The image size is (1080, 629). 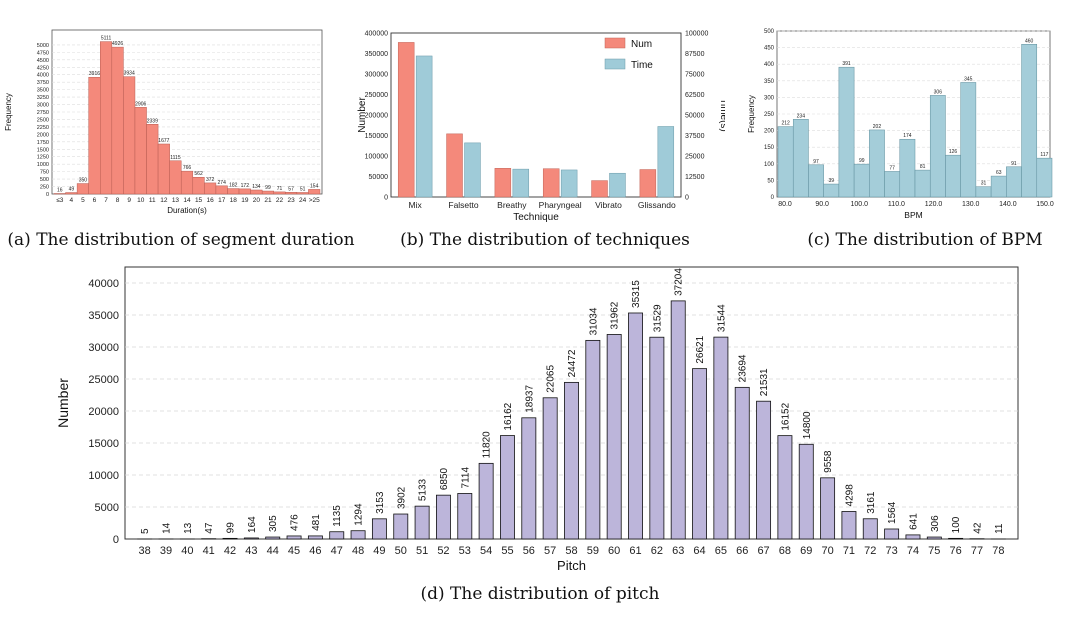 I want to click on x-tick-label: 68, so click(x=785, y=551).